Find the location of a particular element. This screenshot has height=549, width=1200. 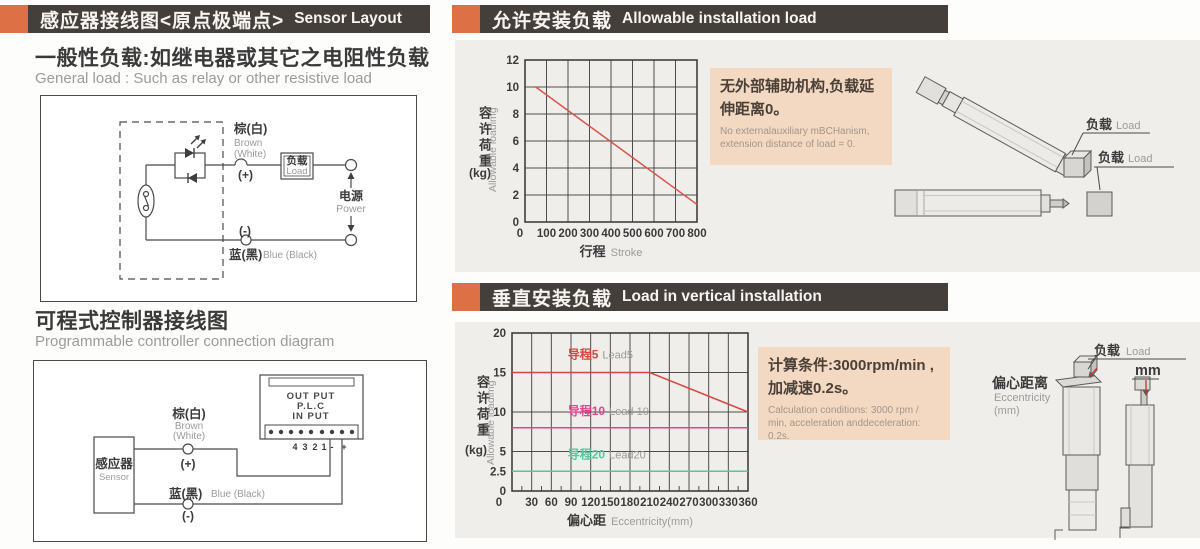

x-tick-label: 60 is located at coordinates (551, 503).